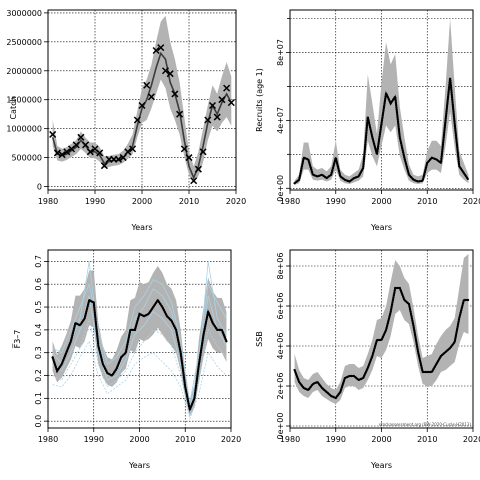 Image resolution: width=480 pixels, height=480 pixels. What do you see at coordinates (17, 339) in the screenshot?
I see `y-axis-title: F̅3–7` at bounding box center [17, 339].